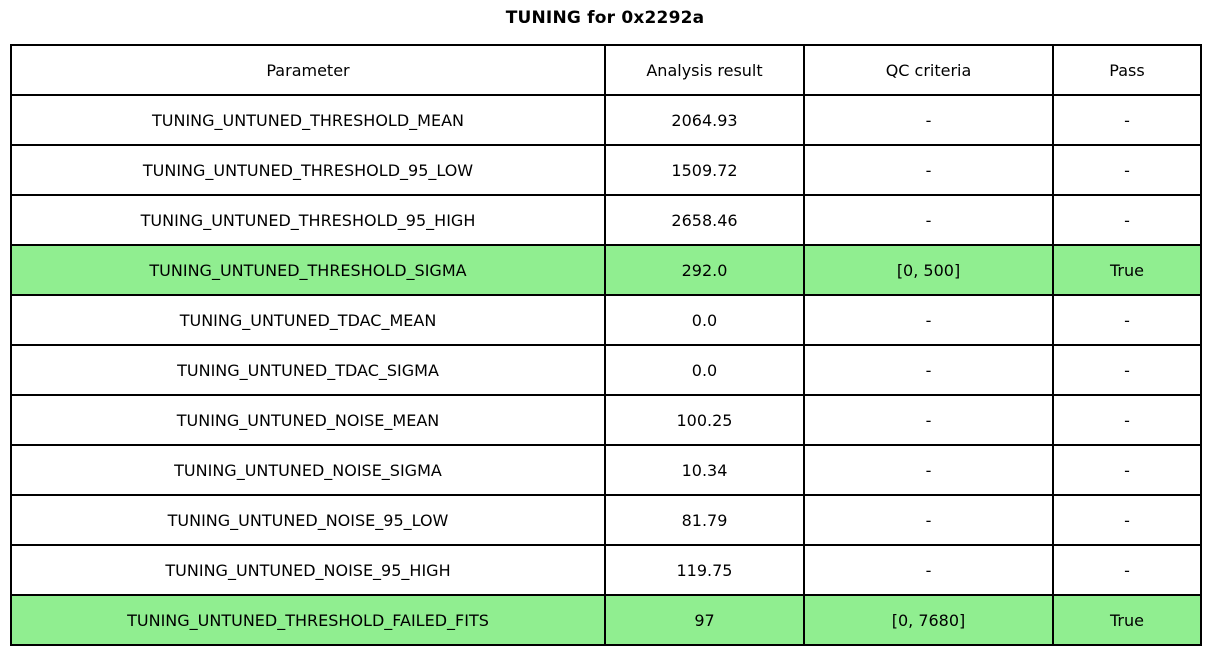  What do you see at coordinates (704, 520) in the screenshot?
I see `analysis-result-cell: 81.79` at bounding box center [704, 520].